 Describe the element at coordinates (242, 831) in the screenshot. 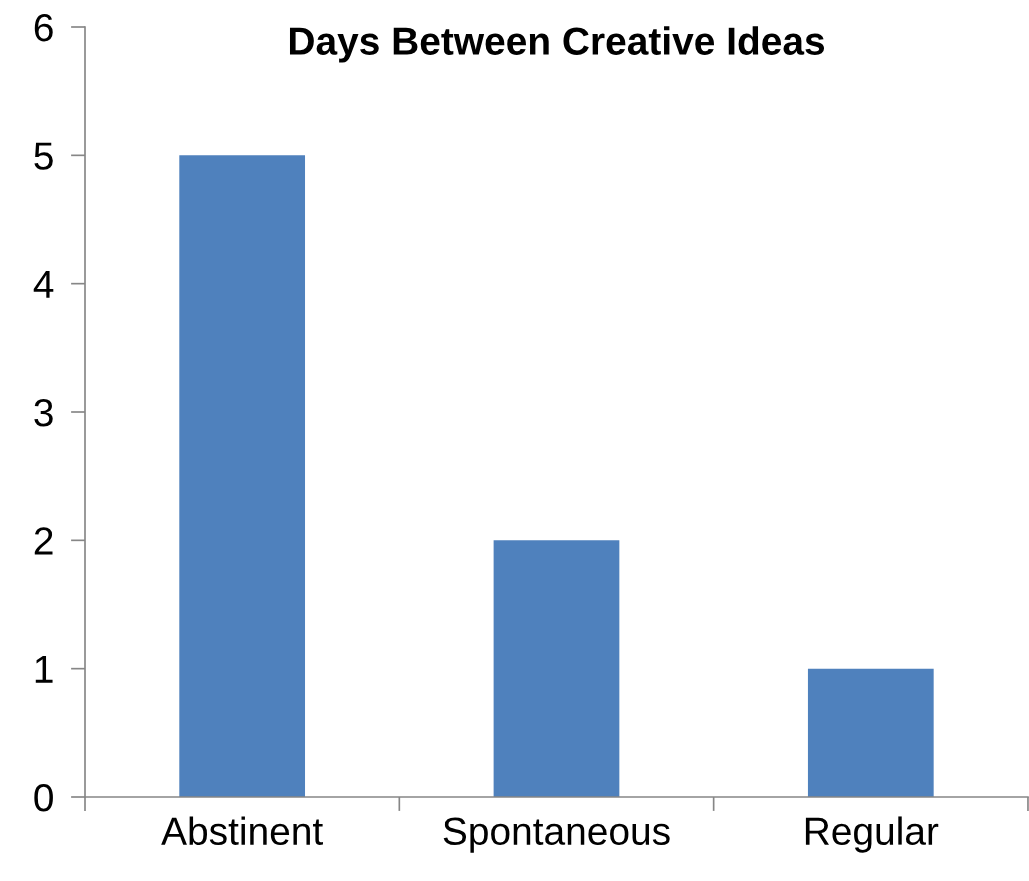

I see `x-tick-label: Abstinent` at that location.